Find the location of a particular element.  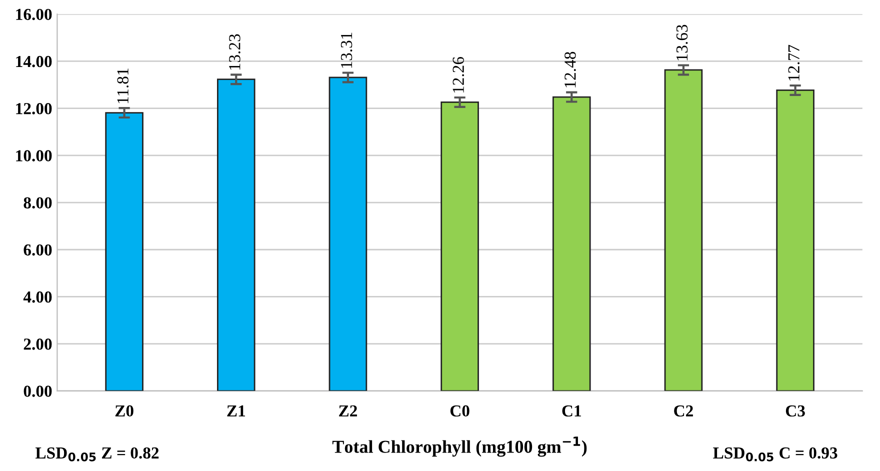

text: LSD$_{0.05}$ C = 0.93 is located at coordinates (775, 454).